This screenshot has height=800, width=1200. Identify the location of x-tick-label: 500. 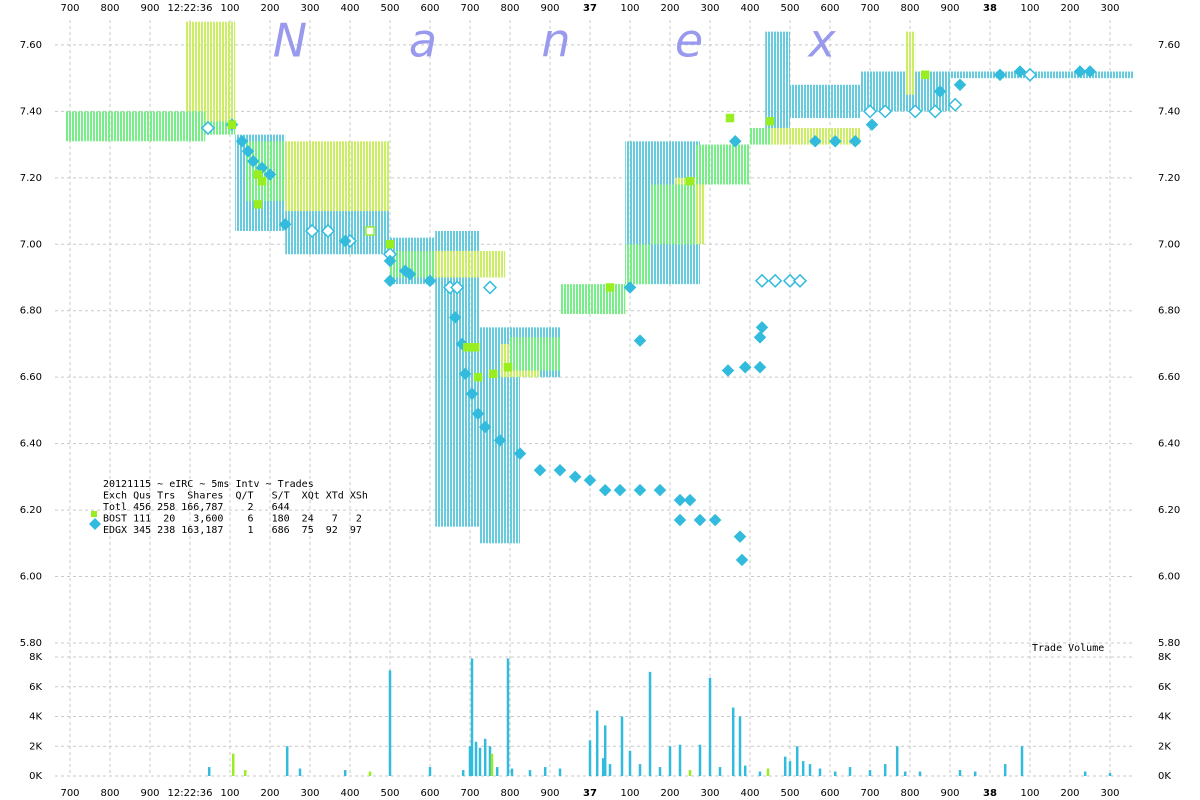
(789, 793).